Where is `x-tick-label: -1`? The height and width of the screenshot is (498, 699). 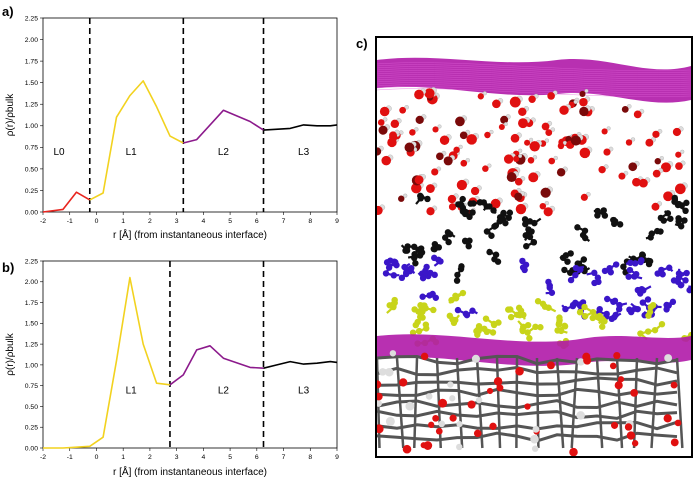
x-tick-label: -1 is located at coordinates (70, 457).